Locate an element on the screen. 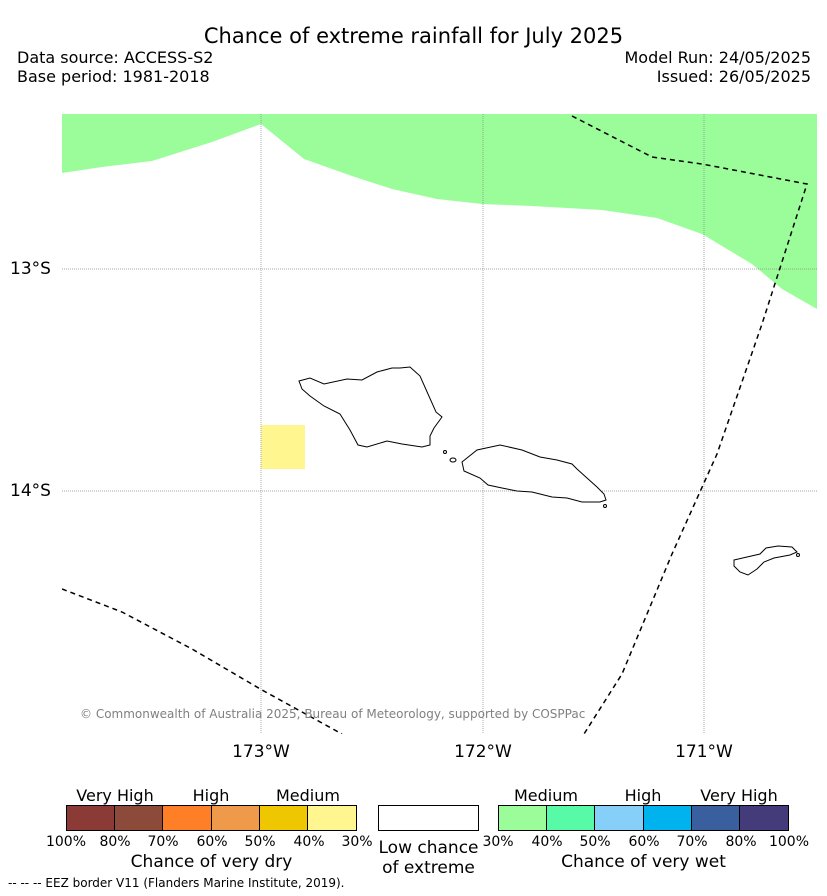 This screenshot has height=896, width=827. wet-tick-30: 30% is located at coordinates (498, 842).